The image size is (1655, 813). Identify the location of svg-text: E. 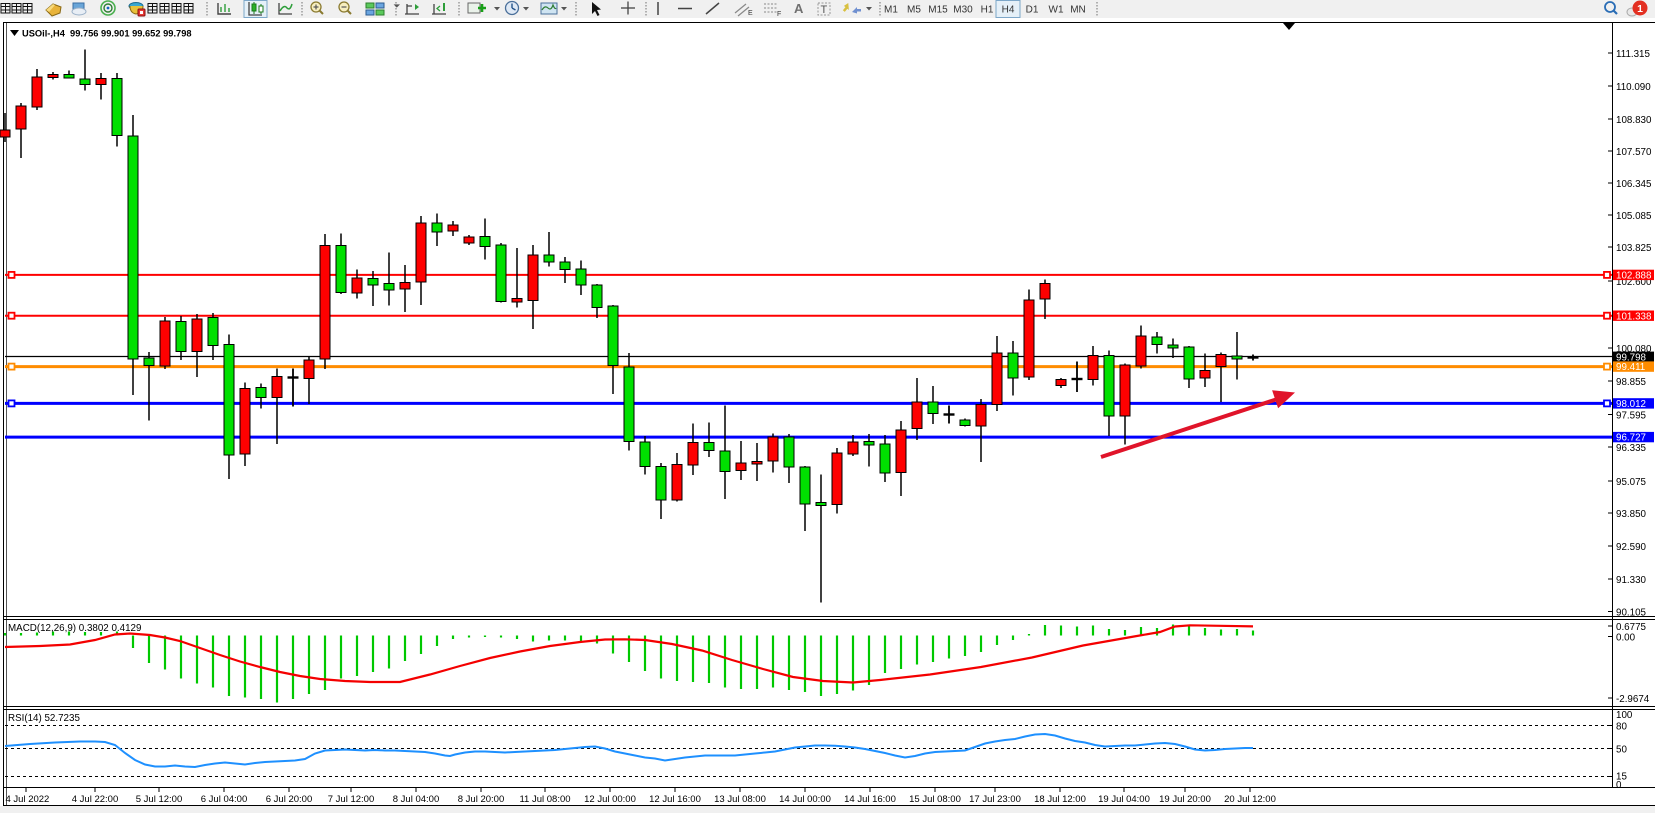
(750, 13).